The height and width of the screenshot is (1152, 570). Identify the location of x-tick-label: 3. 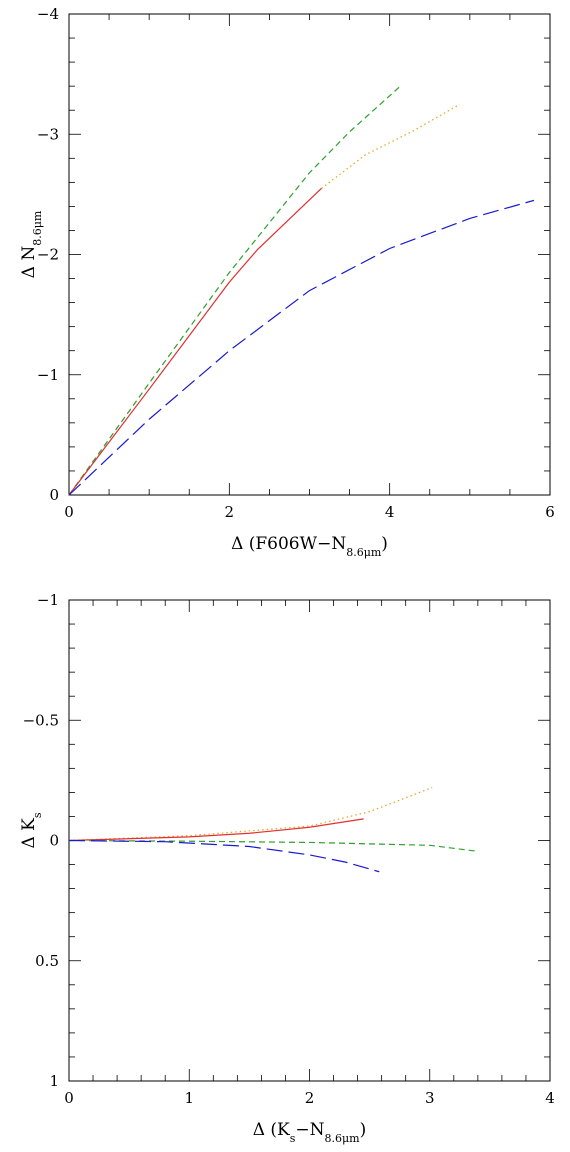
(430, 1098).